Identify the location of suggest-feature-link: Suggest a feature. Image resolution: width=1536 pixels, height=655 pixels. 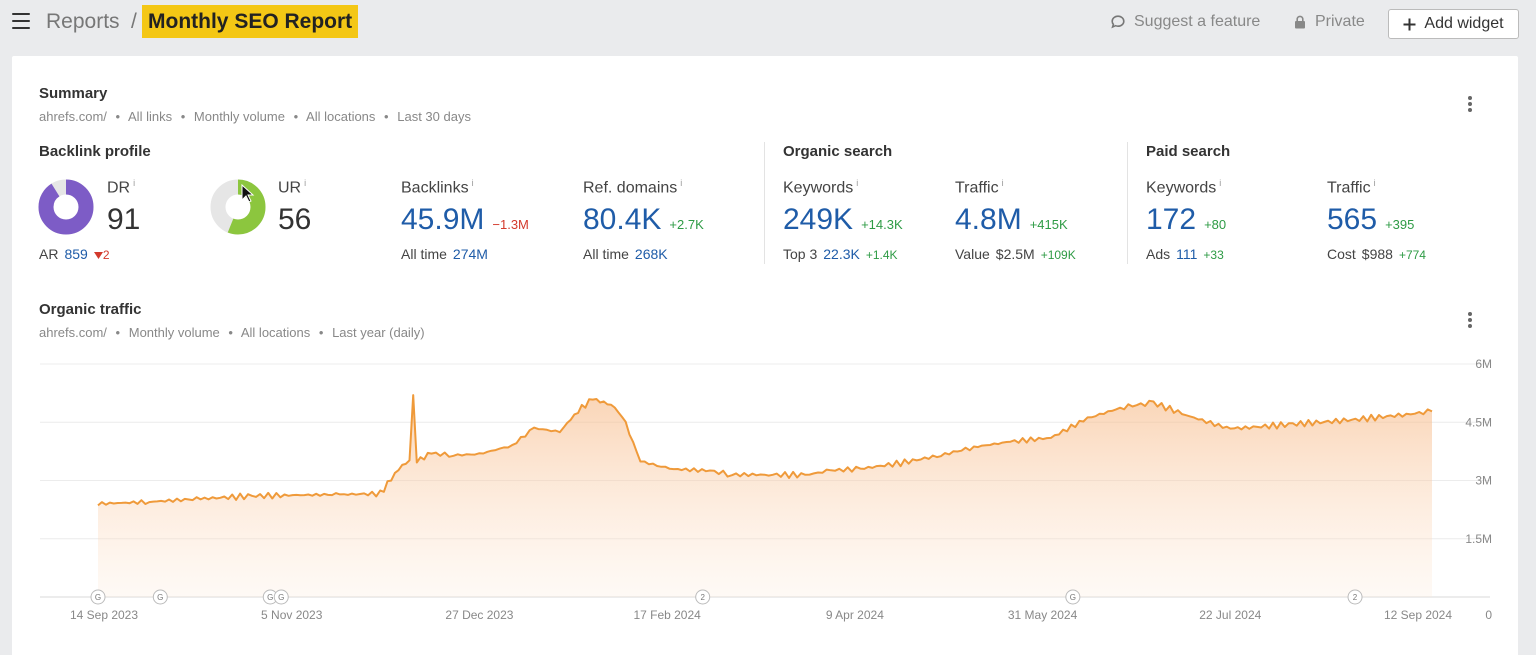
(1185, 22).